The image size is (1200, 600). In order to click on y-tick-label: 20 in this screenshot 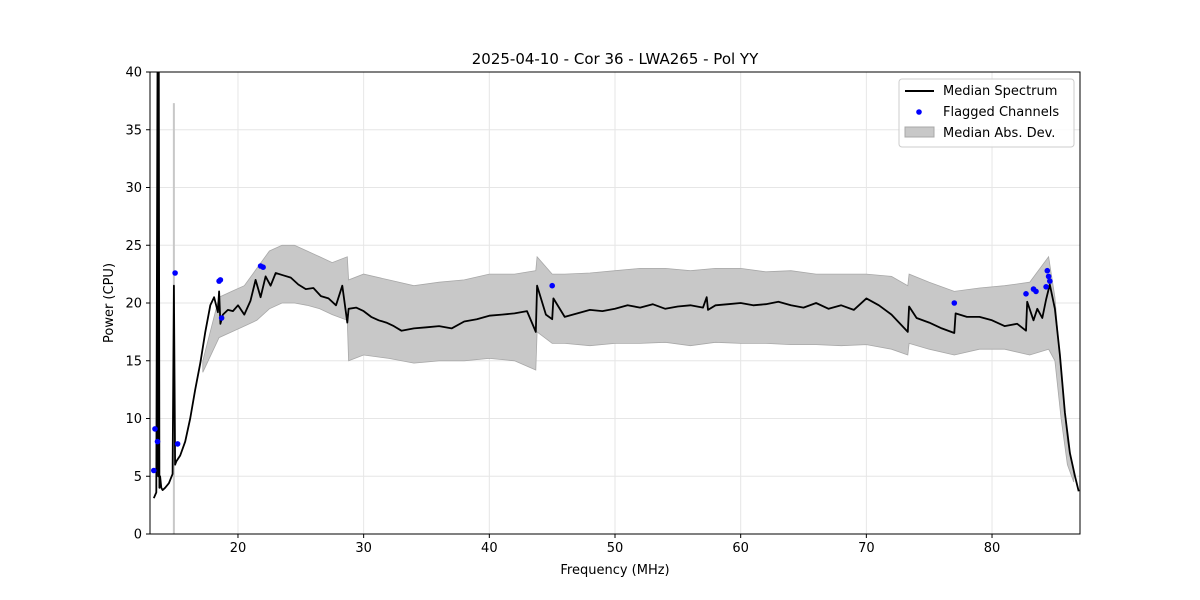, I will do `click(133, 304)`.